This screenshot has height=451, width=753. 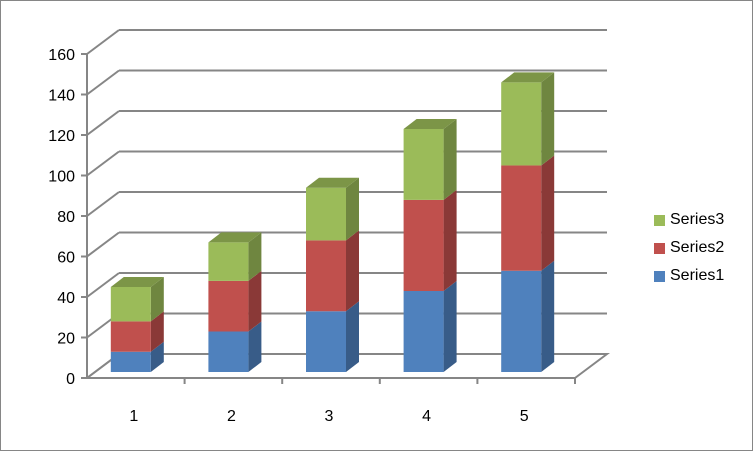 What do you see at coordinates (697, 247) in the screenshot?
I see `legend-label: Series2` at bounding box center [697, 247].